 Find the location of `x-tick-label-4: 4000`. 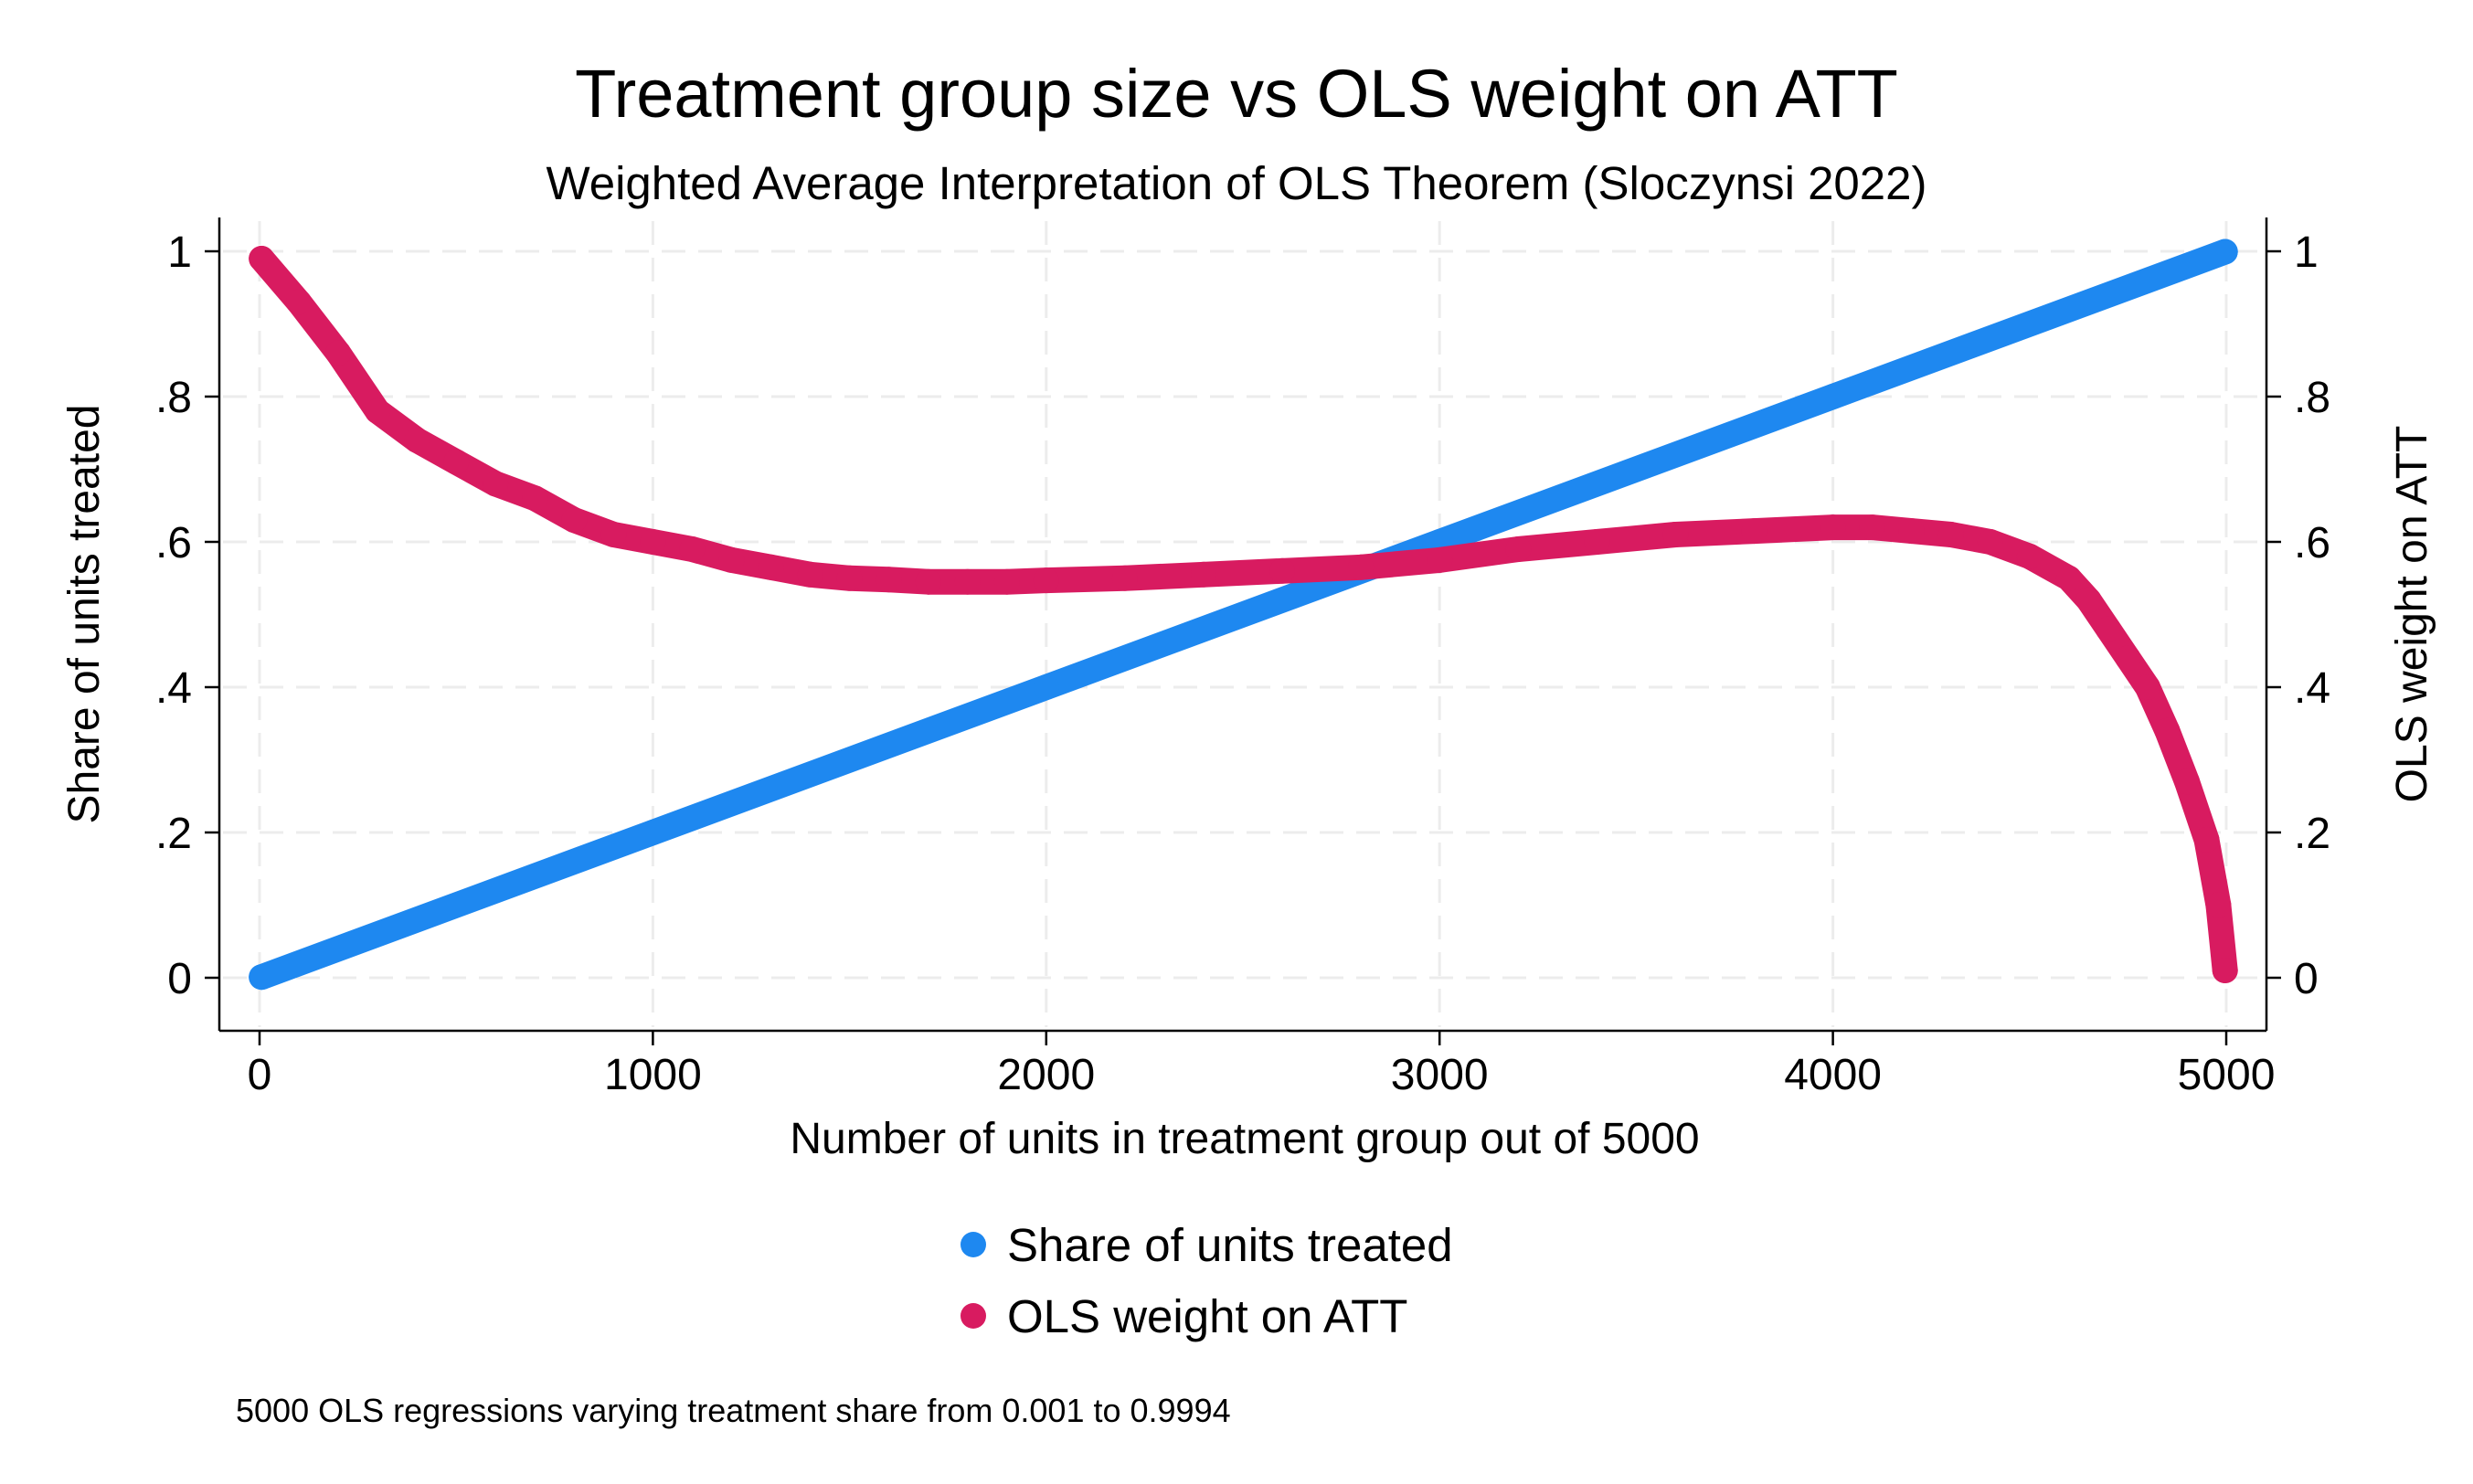

x-tick-label-4: 4000 is located at coordinates (1833, 1075).